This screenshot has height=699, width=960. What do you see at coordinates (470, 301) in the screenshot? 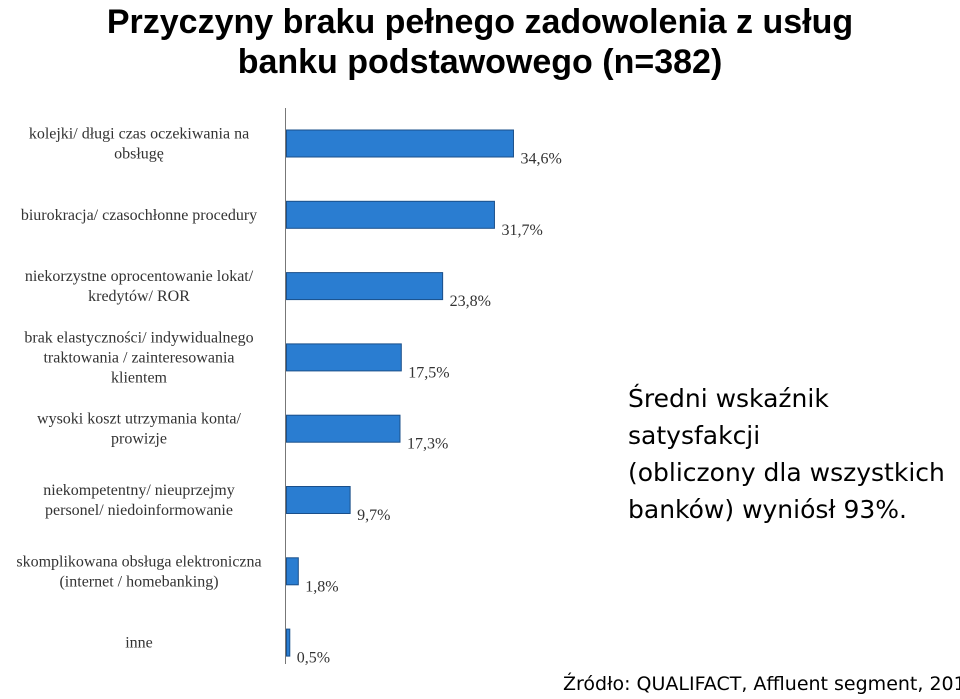
I see `value-label-2: 23,8%` at bounding box center [470, 301].